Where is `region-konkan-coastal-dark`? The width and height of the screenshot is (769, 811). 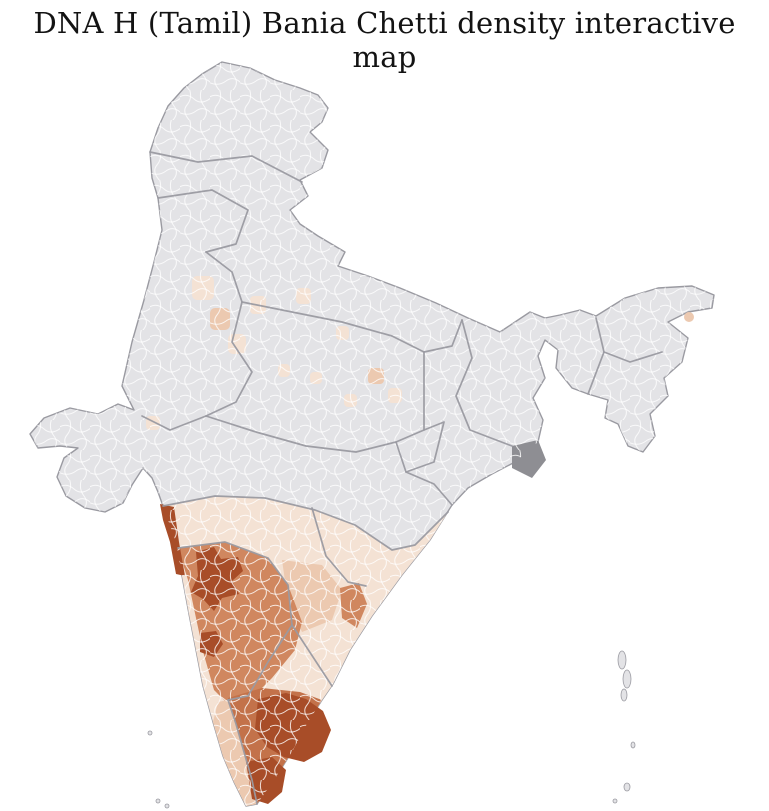 region-konkan-coastal-dark is located at coordinates (172, 540).